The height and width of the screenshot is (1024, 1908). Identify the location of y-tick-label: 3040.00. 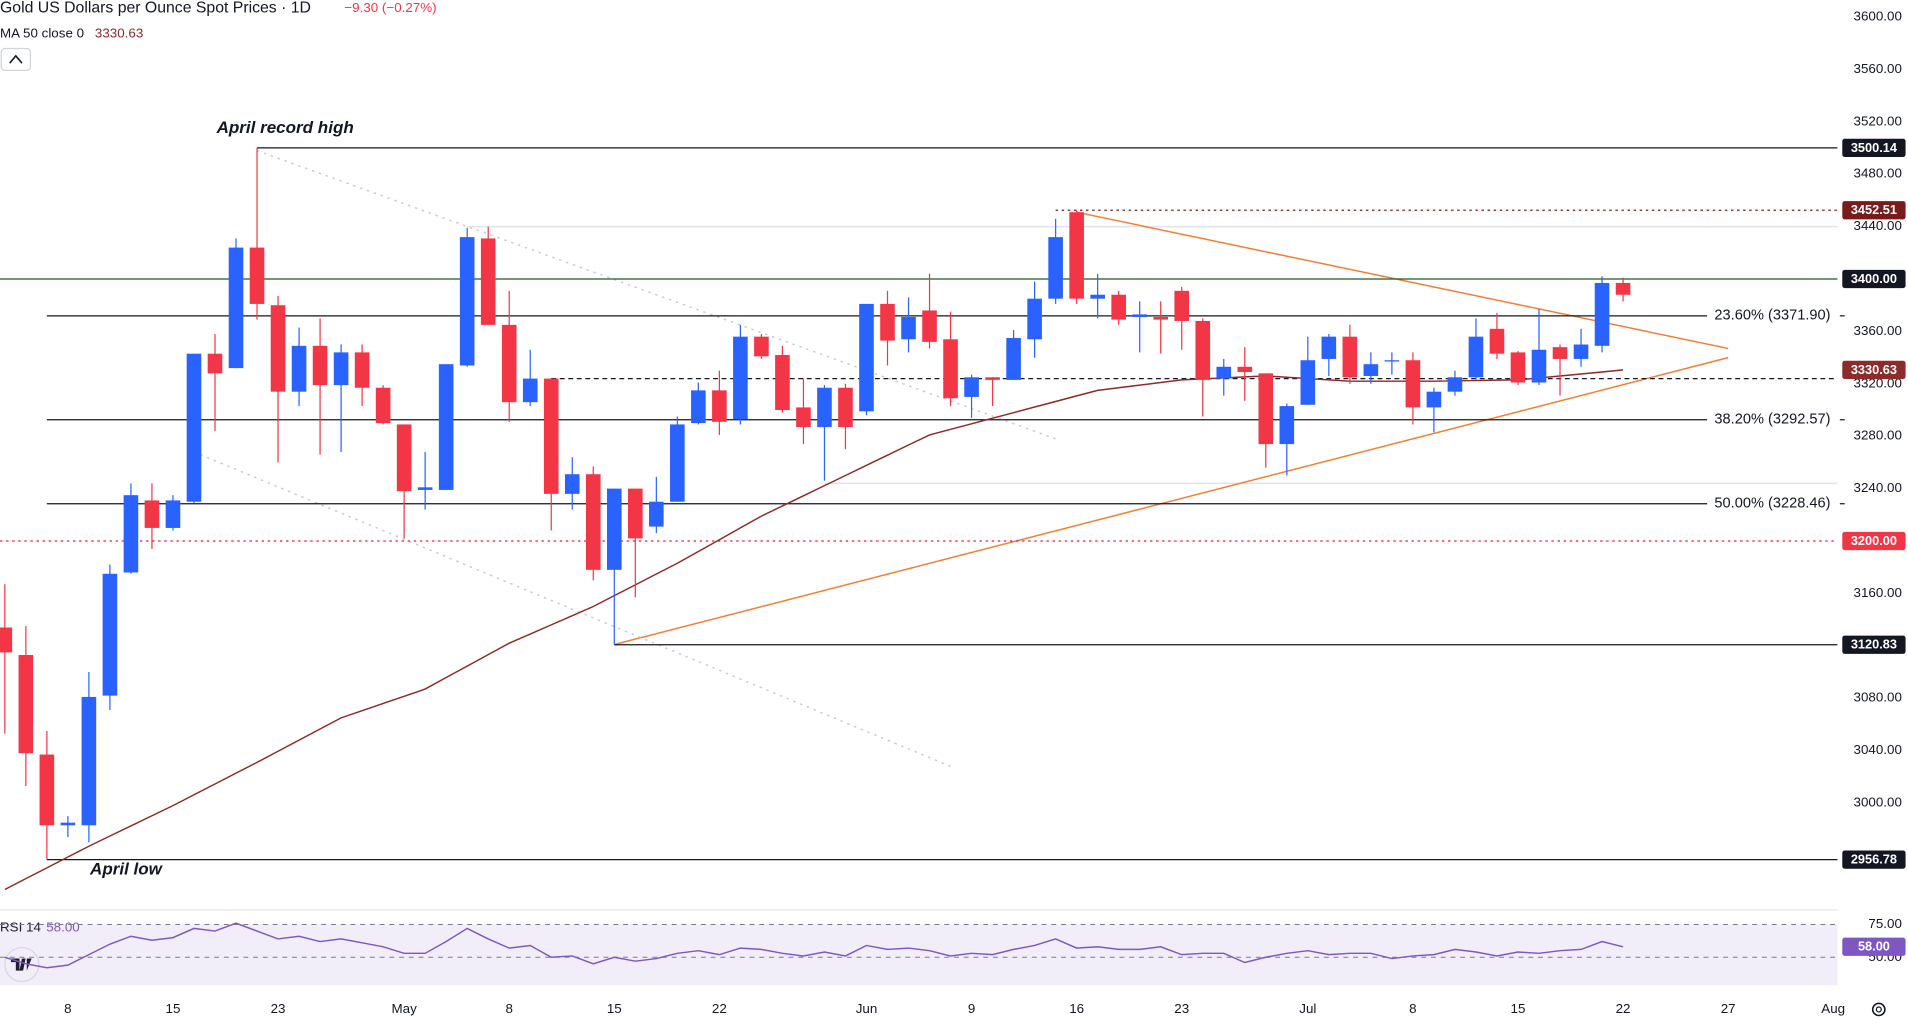
(1878, 749).